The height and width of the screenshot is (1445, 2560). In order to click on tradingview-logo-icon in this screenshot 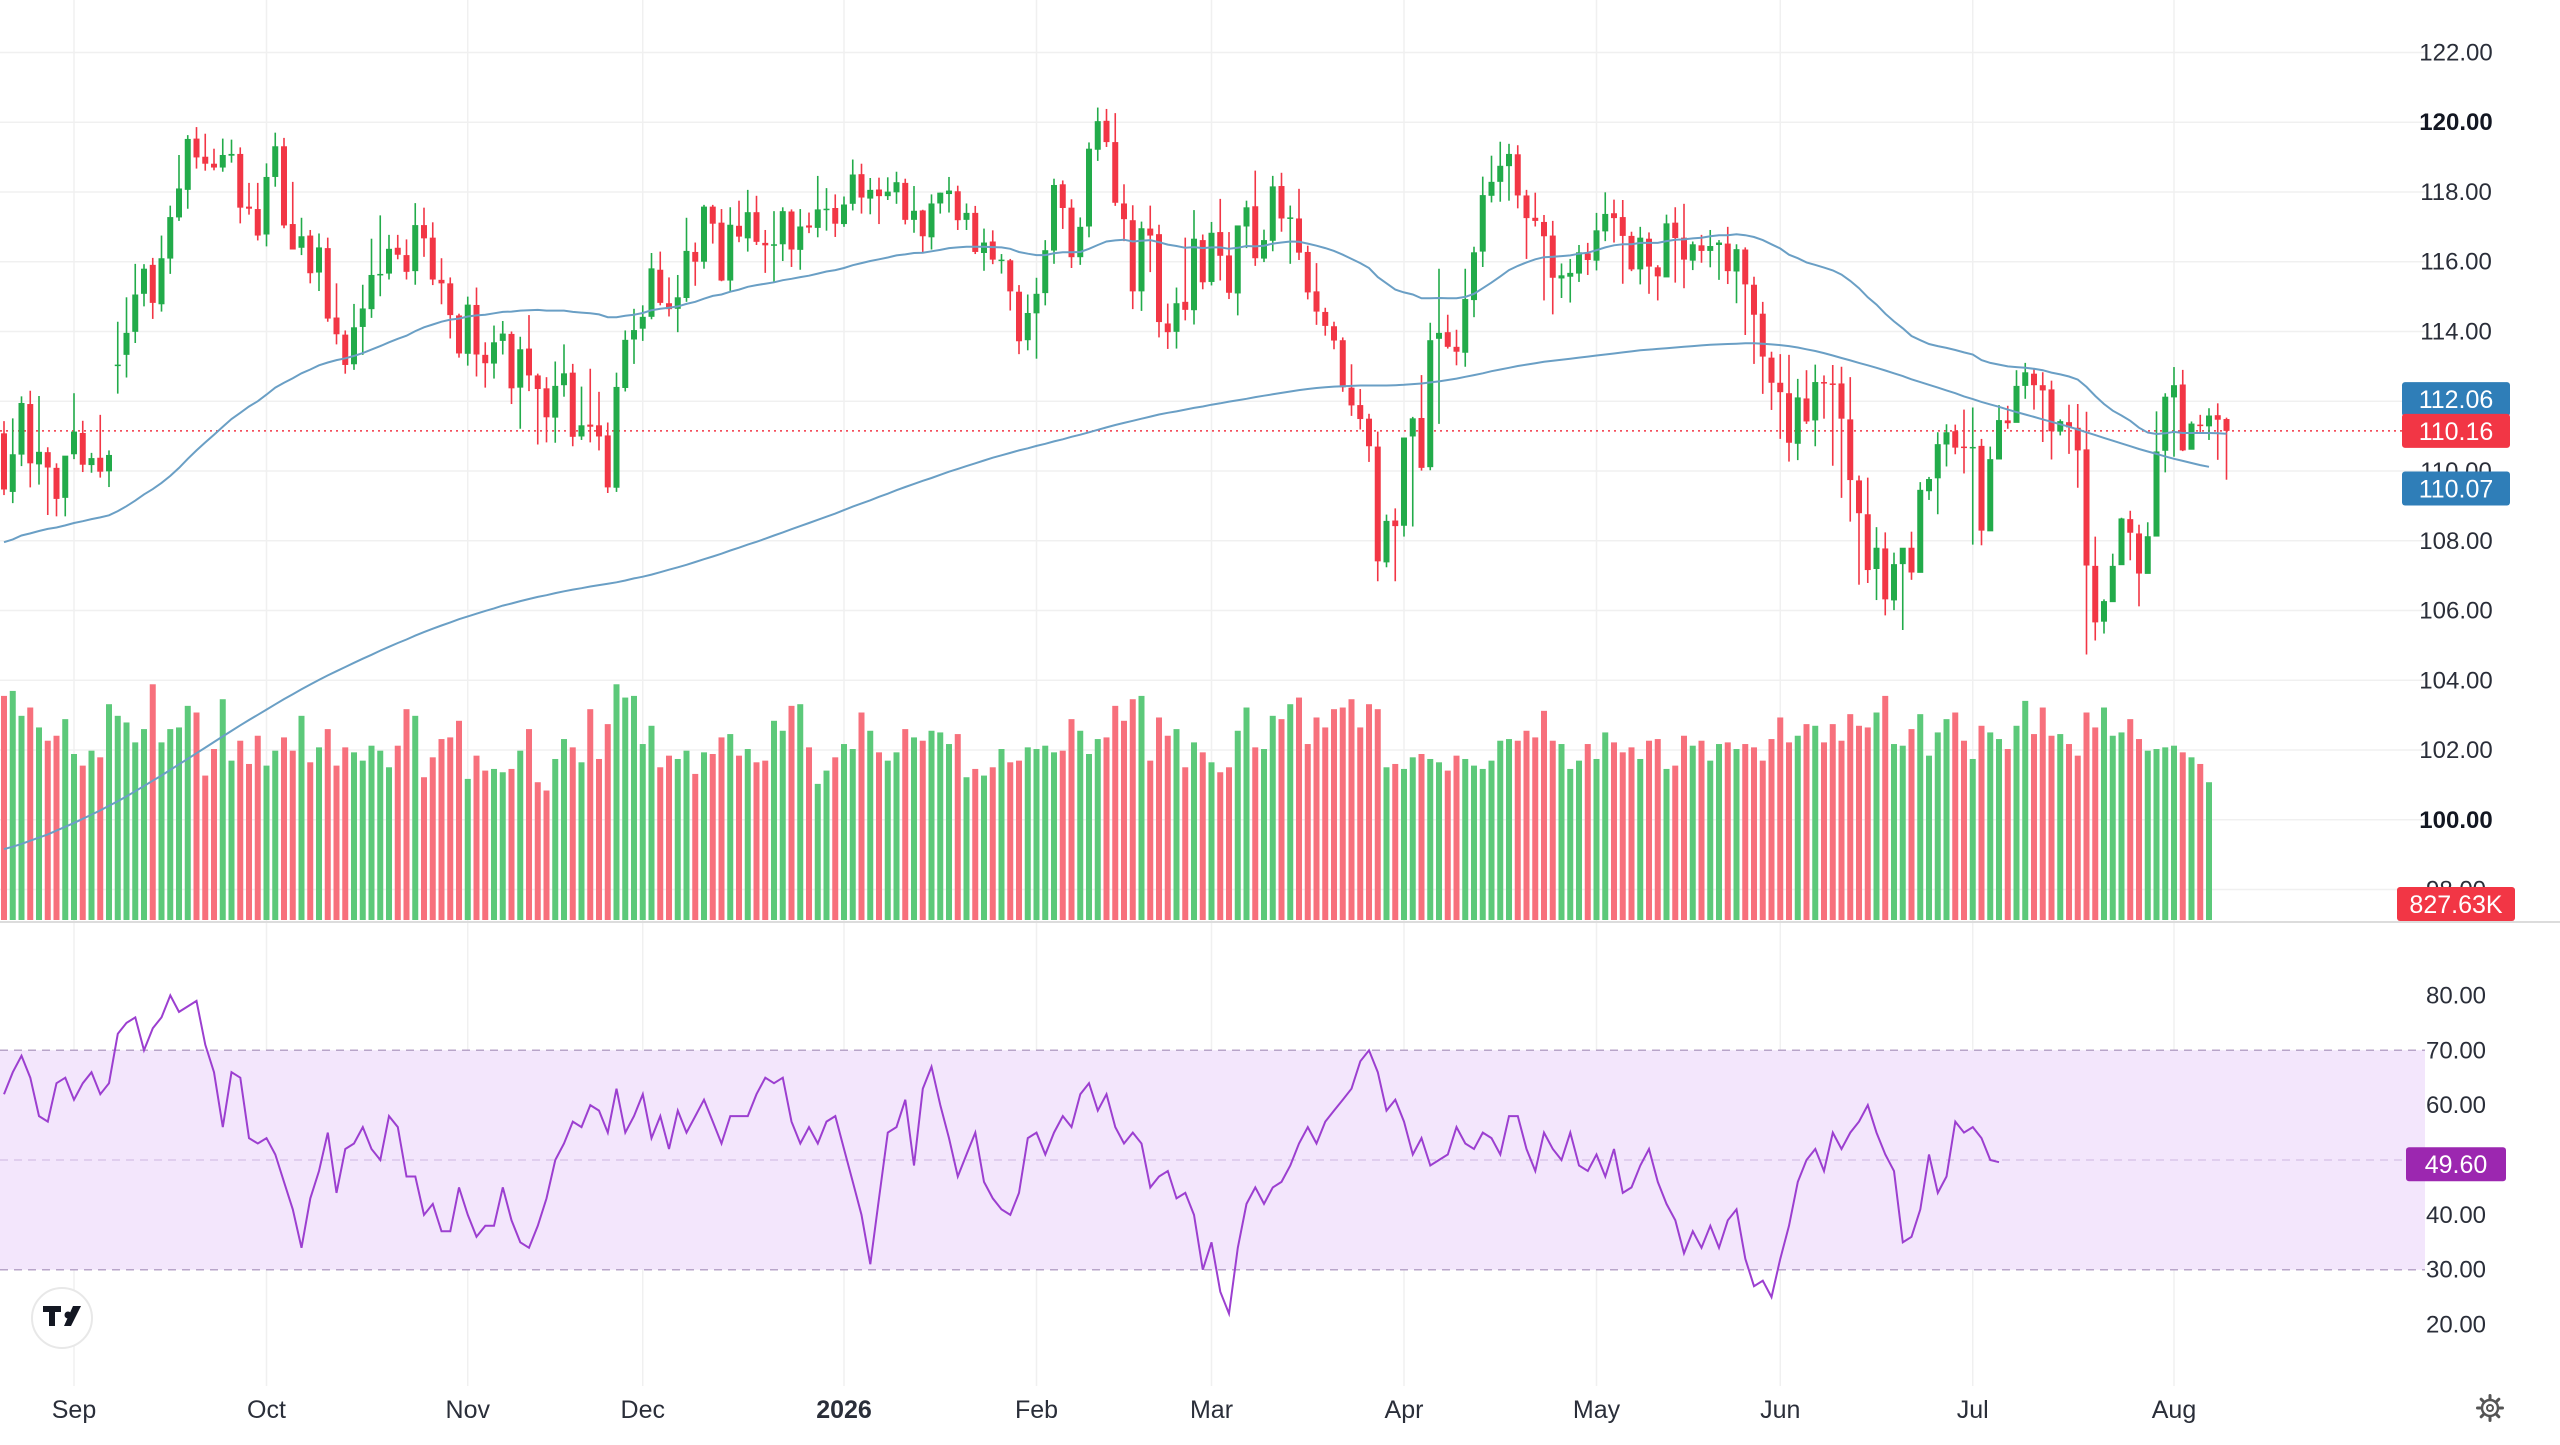, I will do `click(62, 1318)`.